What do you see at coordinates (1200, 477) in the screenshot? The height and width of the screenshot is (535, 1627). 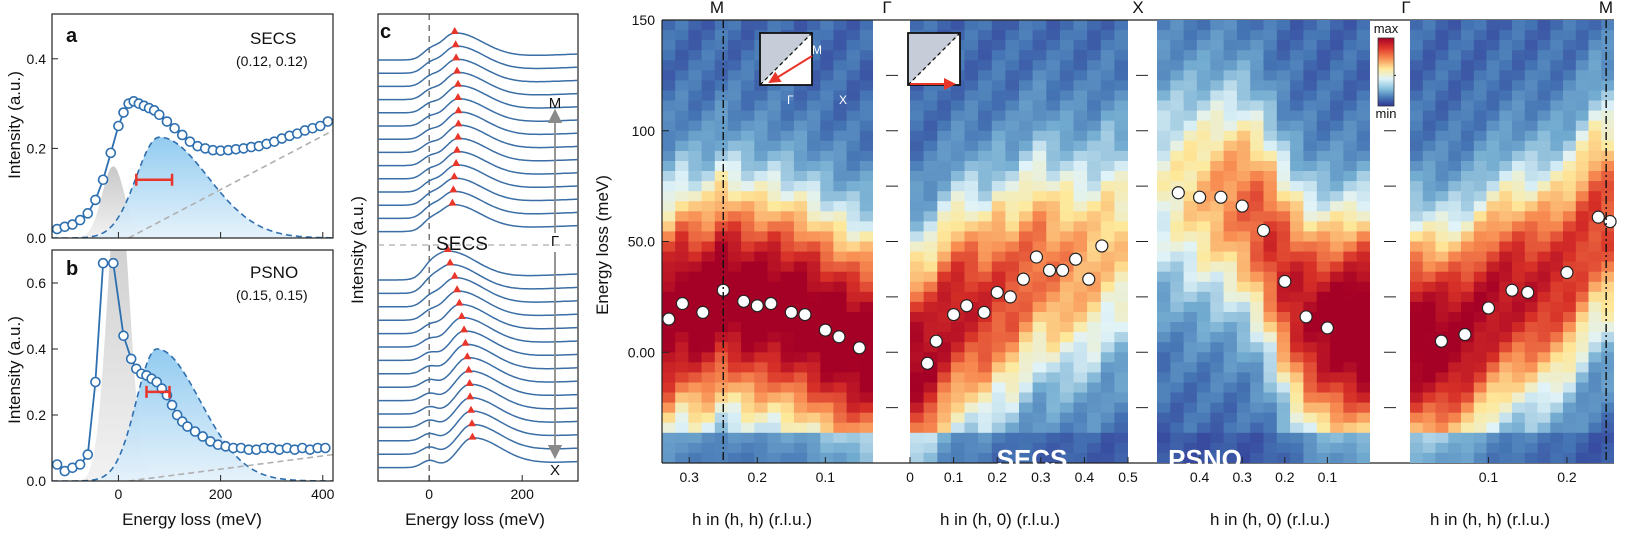 I see `x-tick-label: 0.4` at bounding box center [1200, 477].